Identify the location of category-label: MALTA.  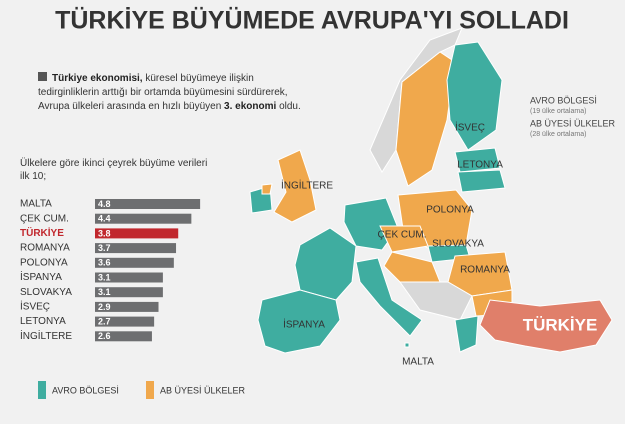
(36, 204).